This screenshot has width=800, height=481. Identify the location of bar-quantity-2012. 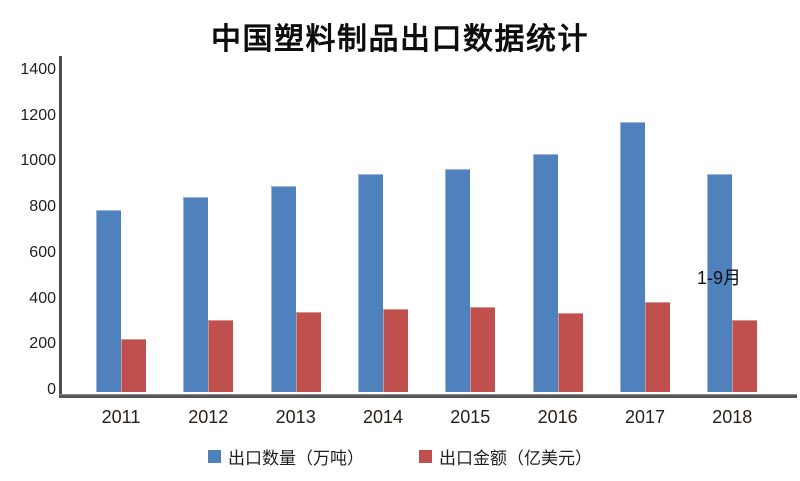
(196, 294).